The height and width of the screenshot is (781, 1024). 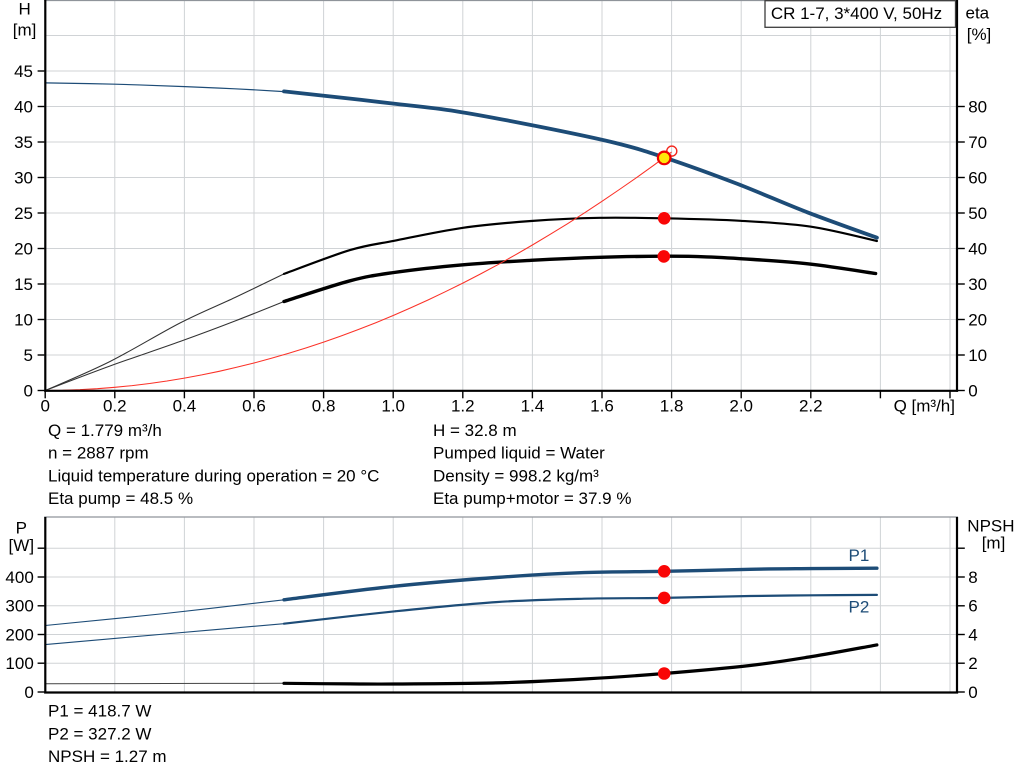 I want to click on svg-text: Q [m³/h], so click(x=924, y=405).